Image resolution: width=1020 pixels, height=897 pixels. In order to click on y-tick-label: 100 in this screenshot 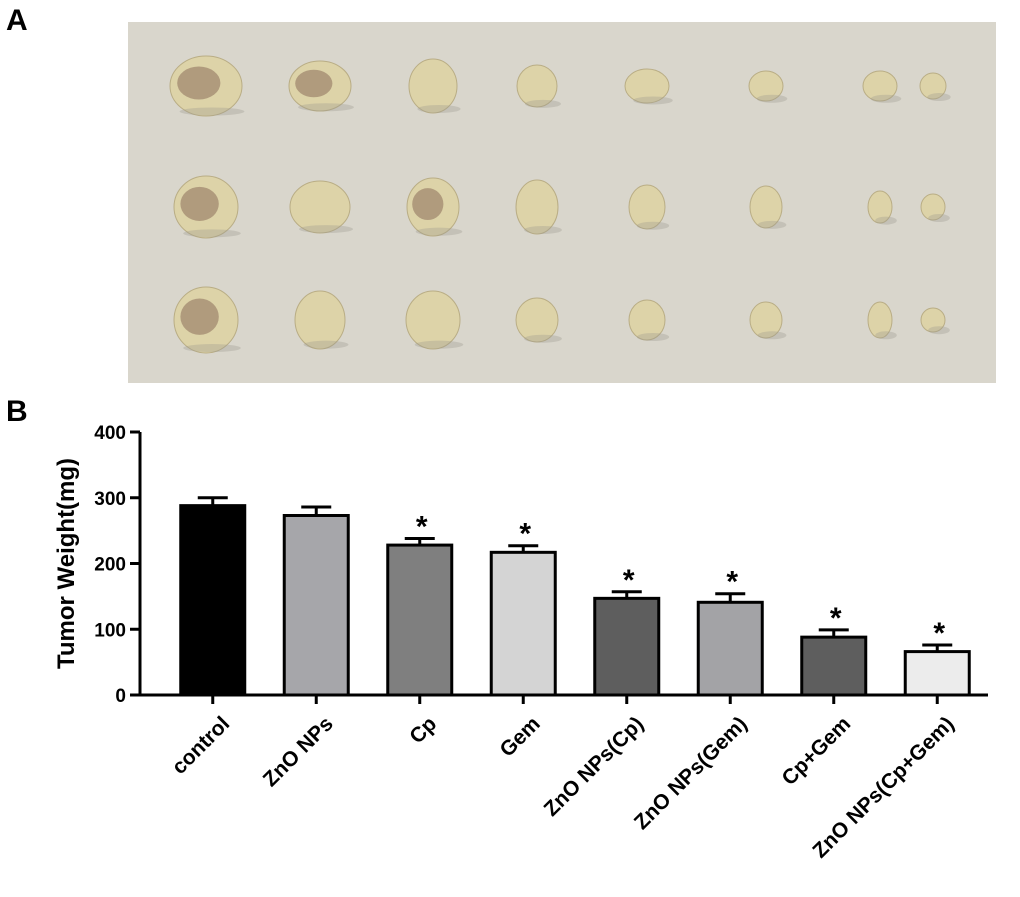, I will do `click(110, 630)`.